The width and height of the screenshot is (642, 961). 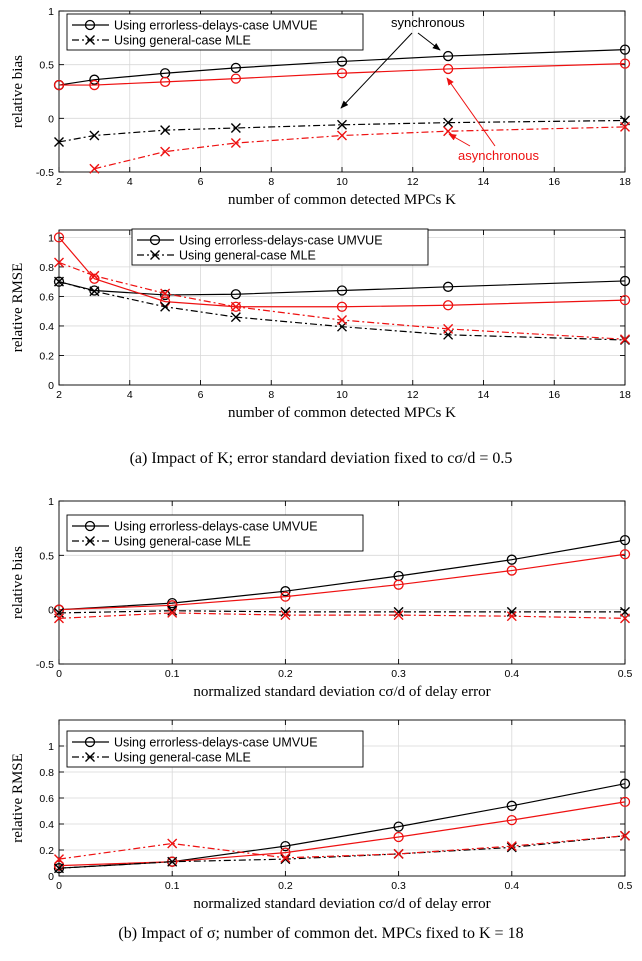 I want to click on y-tick-label: 0.4, so click(x=46, y=825).